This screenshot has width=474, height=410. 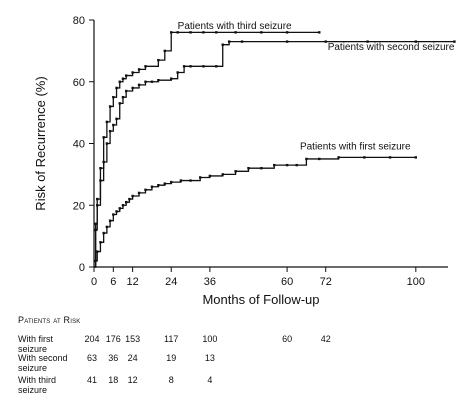 What do you see at coordinates (171, 282) in the screenshot?
I see `x-tick-label: 24` at bounding box center [171, 282].